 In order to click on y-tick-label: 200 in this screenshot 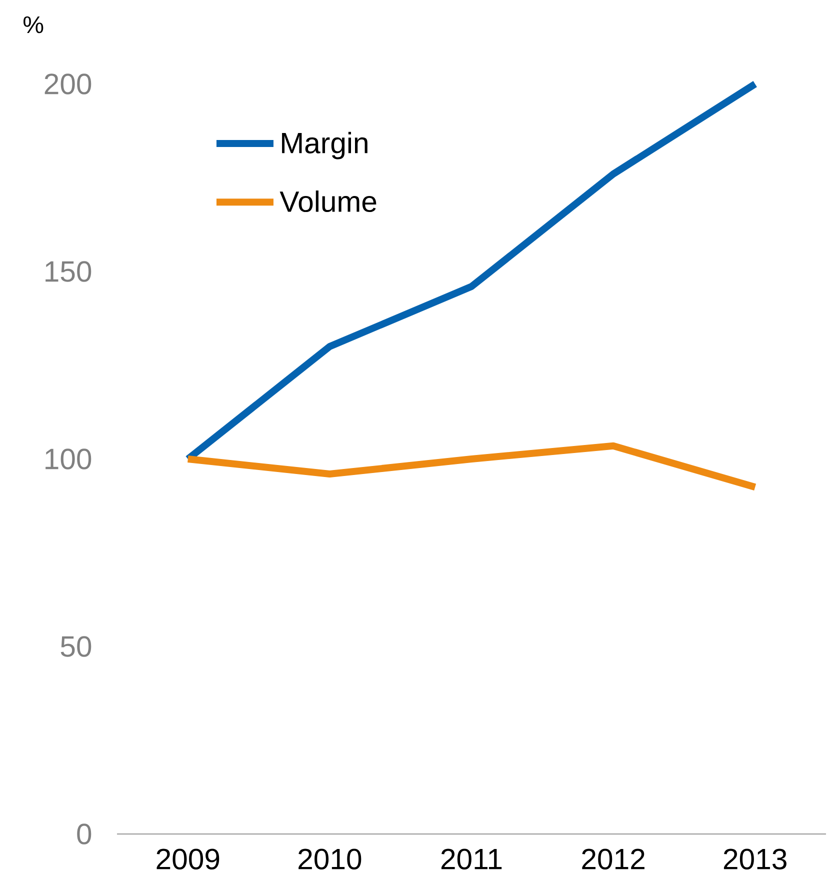, I will do `click(68, 84)`.